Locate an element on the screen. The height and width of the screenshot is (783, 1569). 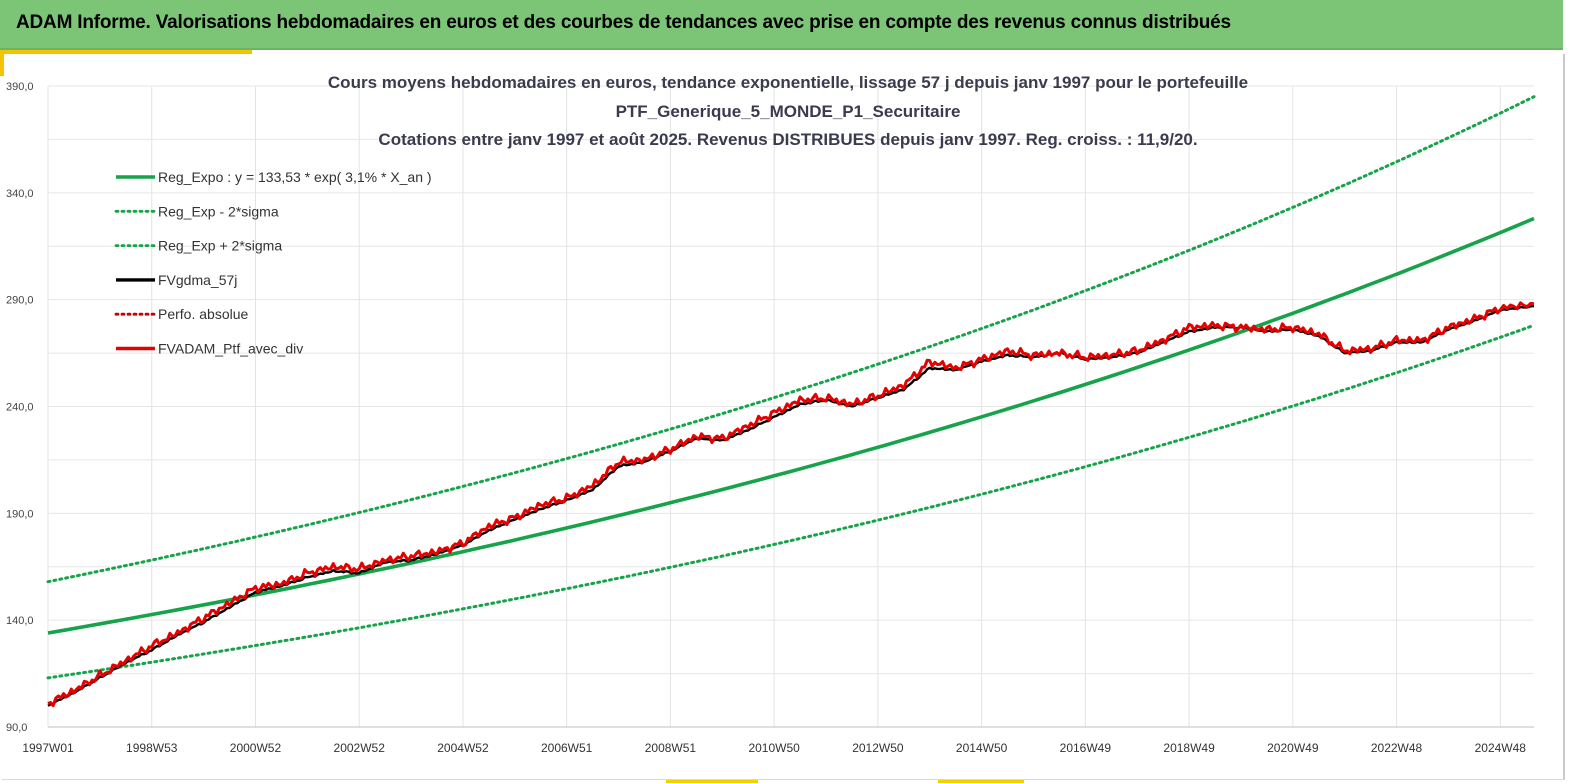
x-tick-label: 2022W48 is located at coordinates (1397, 748).